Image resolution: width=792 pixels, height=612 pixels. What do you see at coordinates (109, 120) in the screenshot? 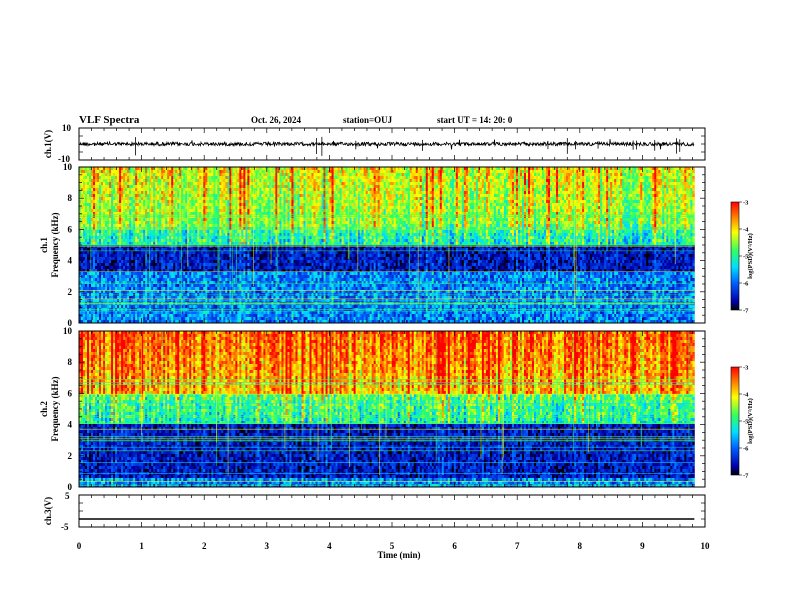
I see `figure-title: VLF Spectra` at bounding box center [109, 120].